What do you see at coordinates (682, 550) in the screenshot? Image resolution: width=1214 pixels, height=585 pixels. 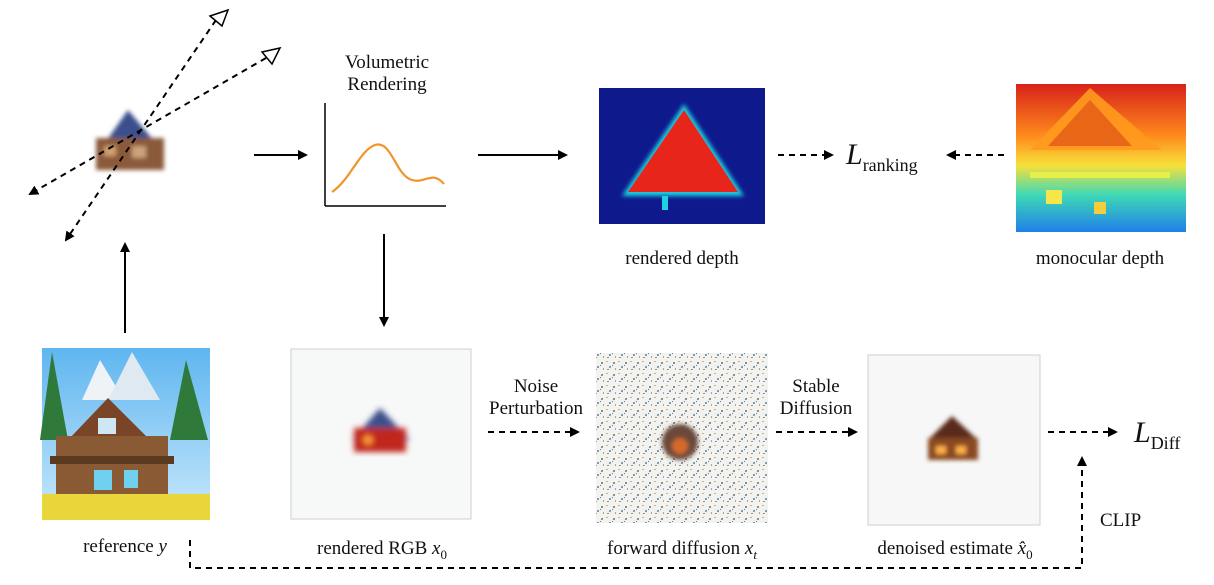 I see `forward-diffusion-label: forward diffusion xt` at bounding box center [682, 550].